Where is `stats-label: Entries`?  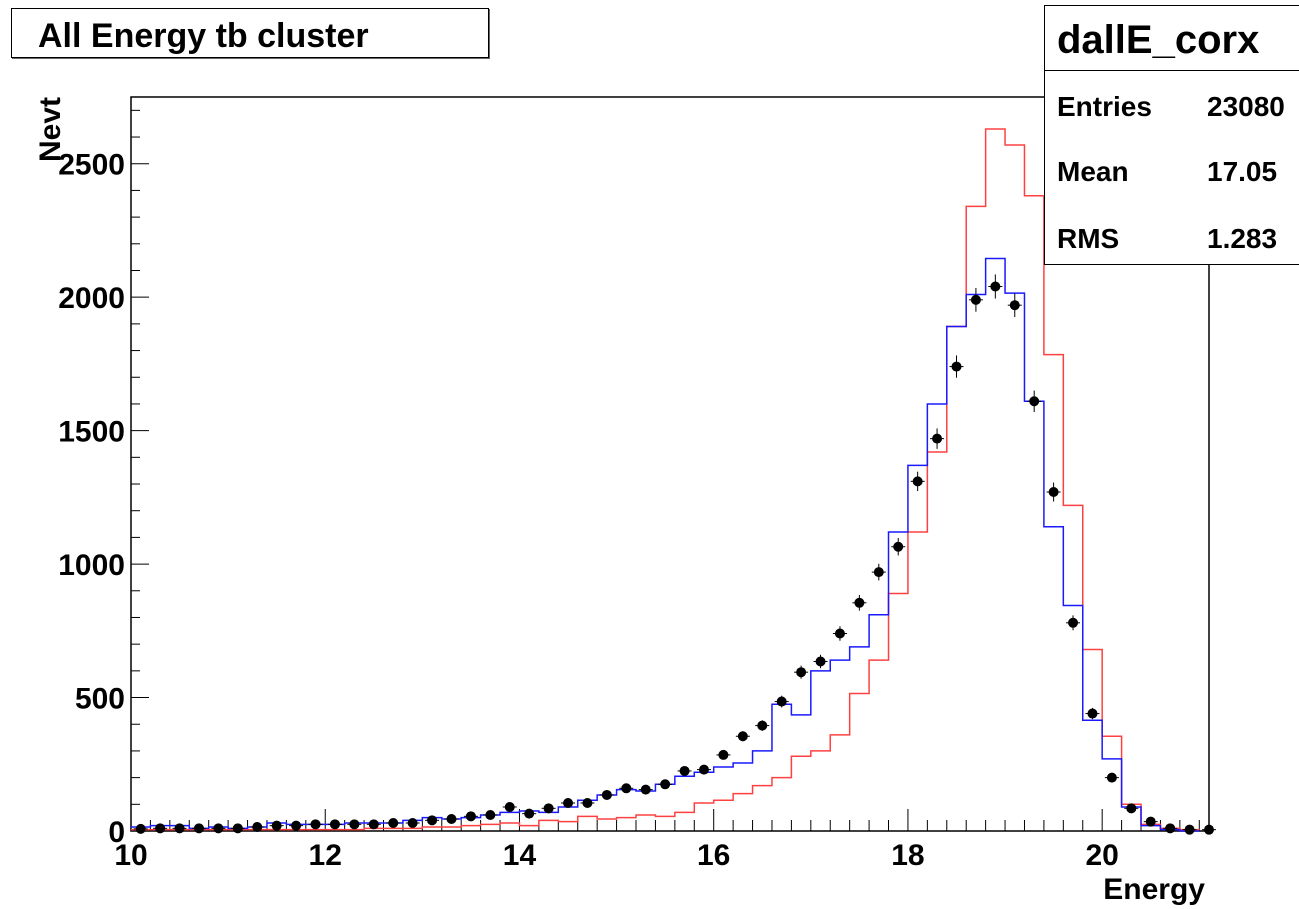 stats-label: Entries is located at coordinates (1104, 106).